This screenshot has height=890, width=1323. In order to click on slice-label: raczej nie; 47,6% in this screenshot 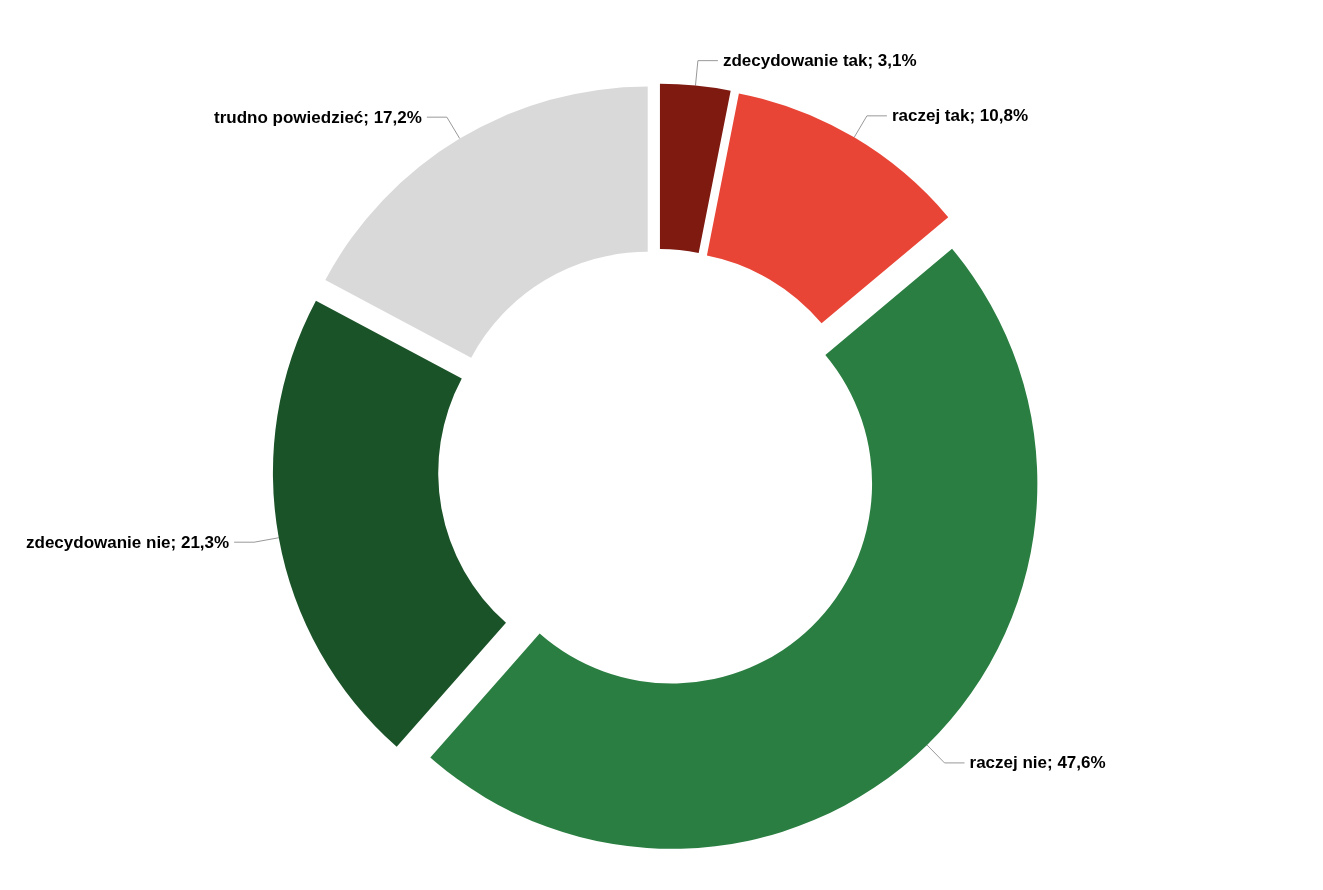, I will do `click(1037, 763)`.